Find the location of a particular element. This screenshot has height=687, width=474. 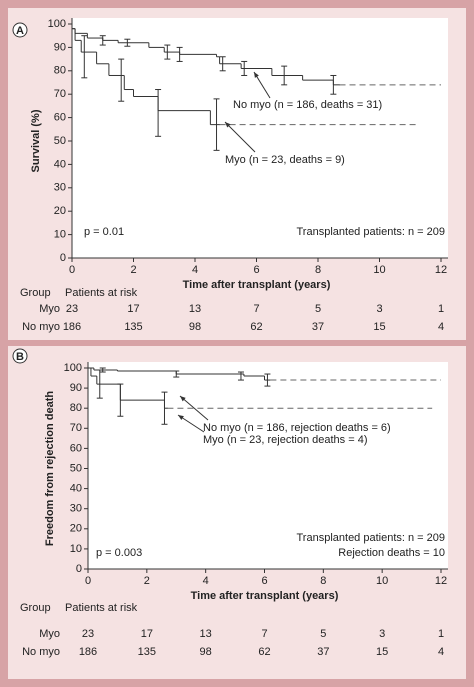

series-label: Myo (n = 23, rejection deaths = 4) is located at coordinates (285, 440).